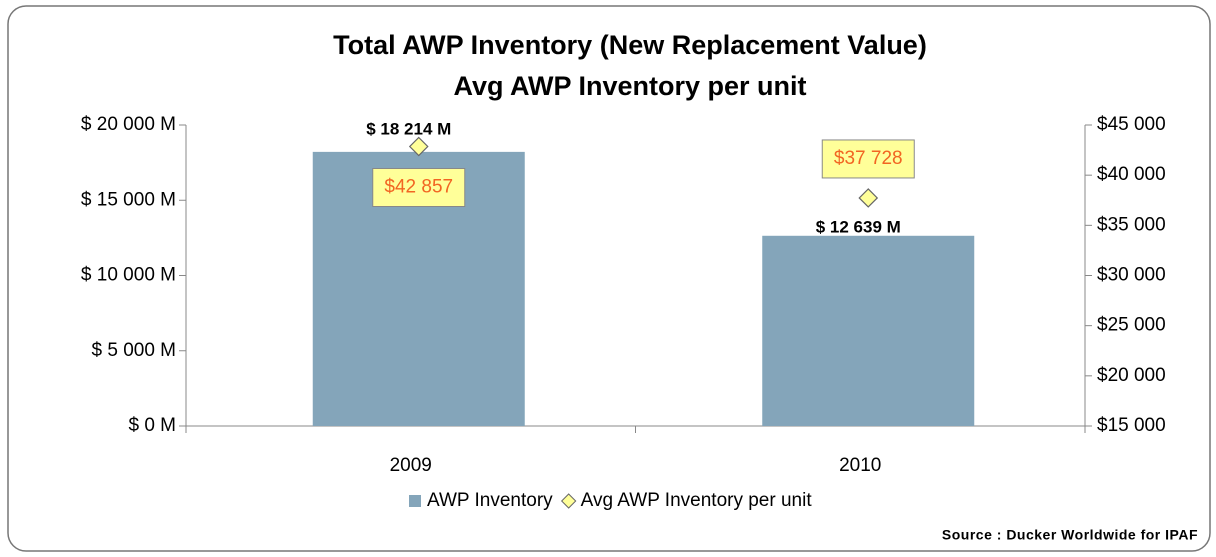 The height and width of the screenshot is (557, 1216). Describe the element at coordinates (868, 330) in the screenshot. I see `bar` at that location.